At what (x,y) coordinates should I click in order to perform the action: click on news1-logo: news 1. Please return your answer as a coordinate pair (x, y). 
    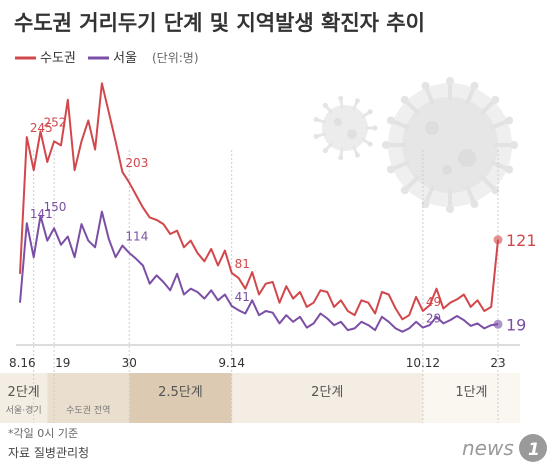
    Looking at the image, I should click on (504, 448).